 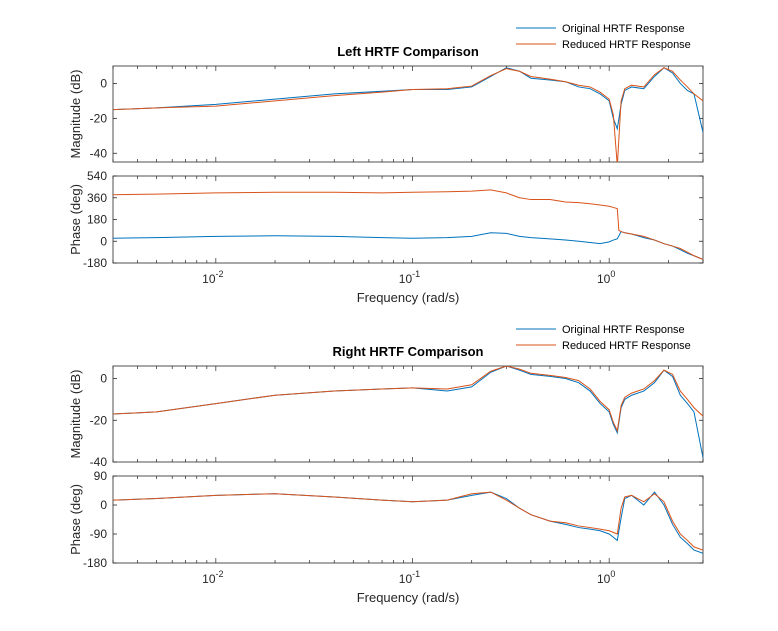 What do you see at coordinates (97, 220) in the screenshot?
I see `ytick-label: 180` at bounding box center [97, 220].